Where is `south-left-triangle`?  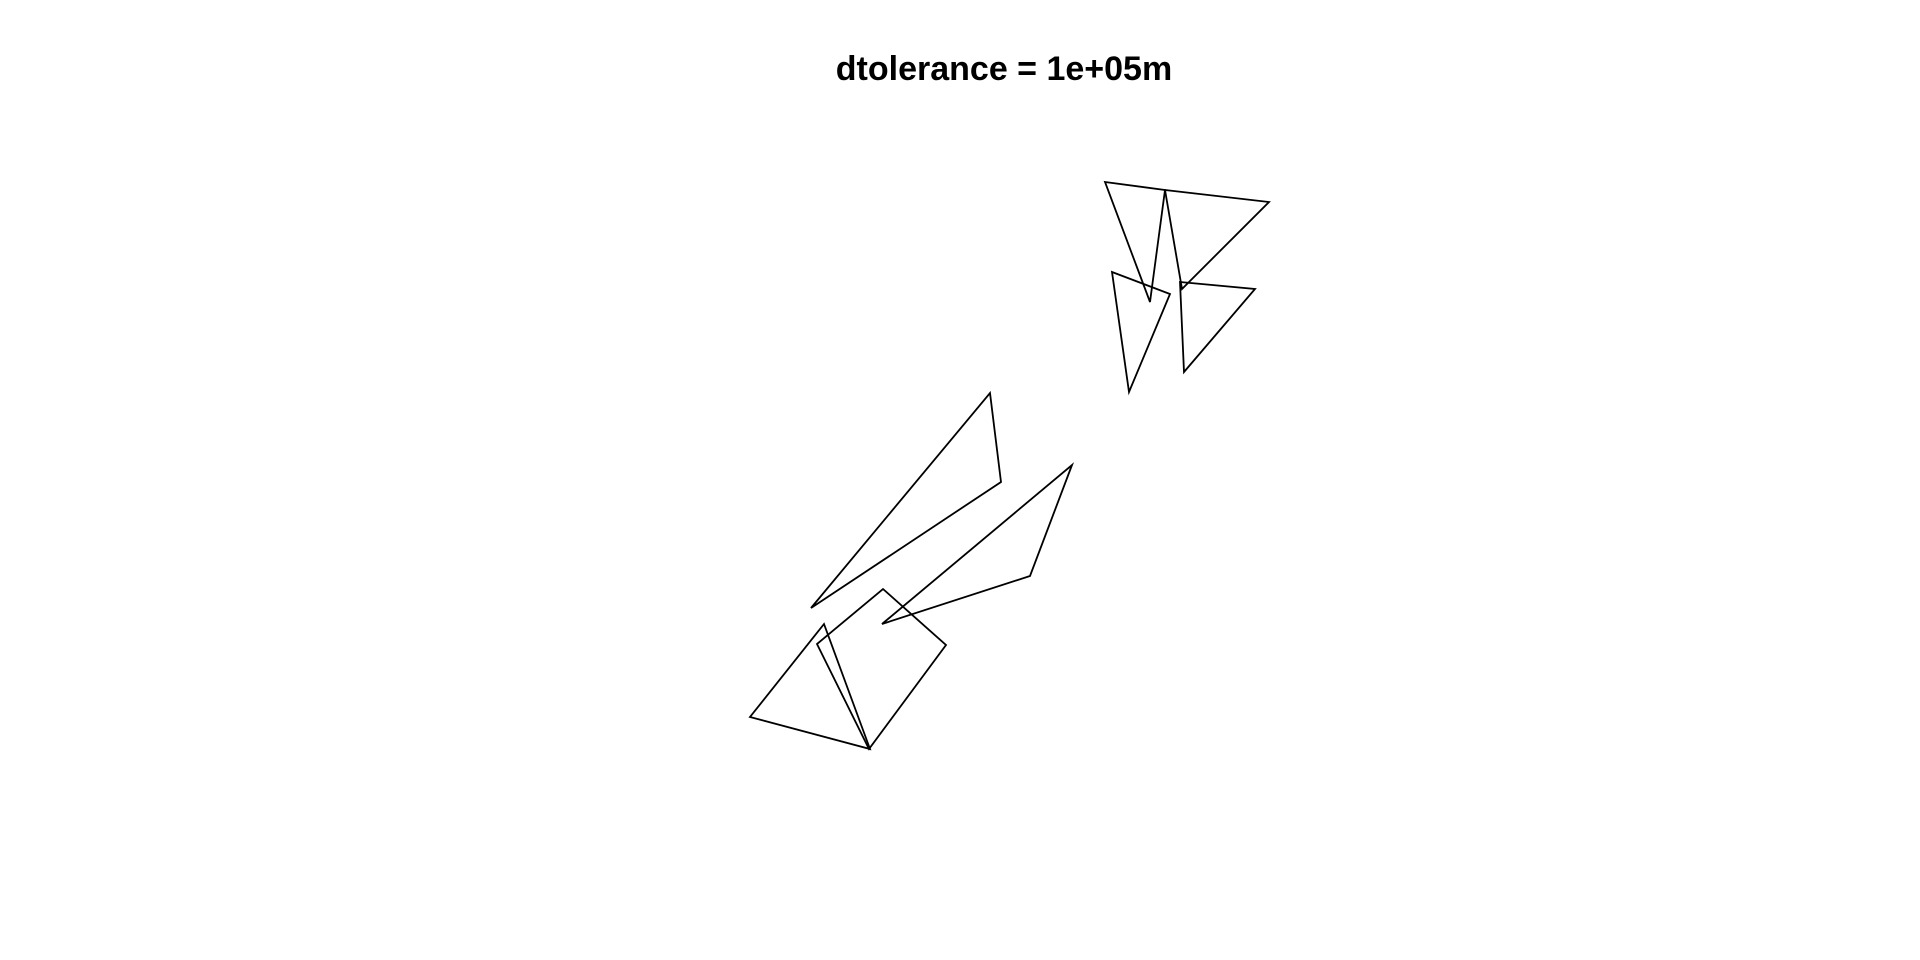
south-left-triangle is located at coordinates (810, 686).